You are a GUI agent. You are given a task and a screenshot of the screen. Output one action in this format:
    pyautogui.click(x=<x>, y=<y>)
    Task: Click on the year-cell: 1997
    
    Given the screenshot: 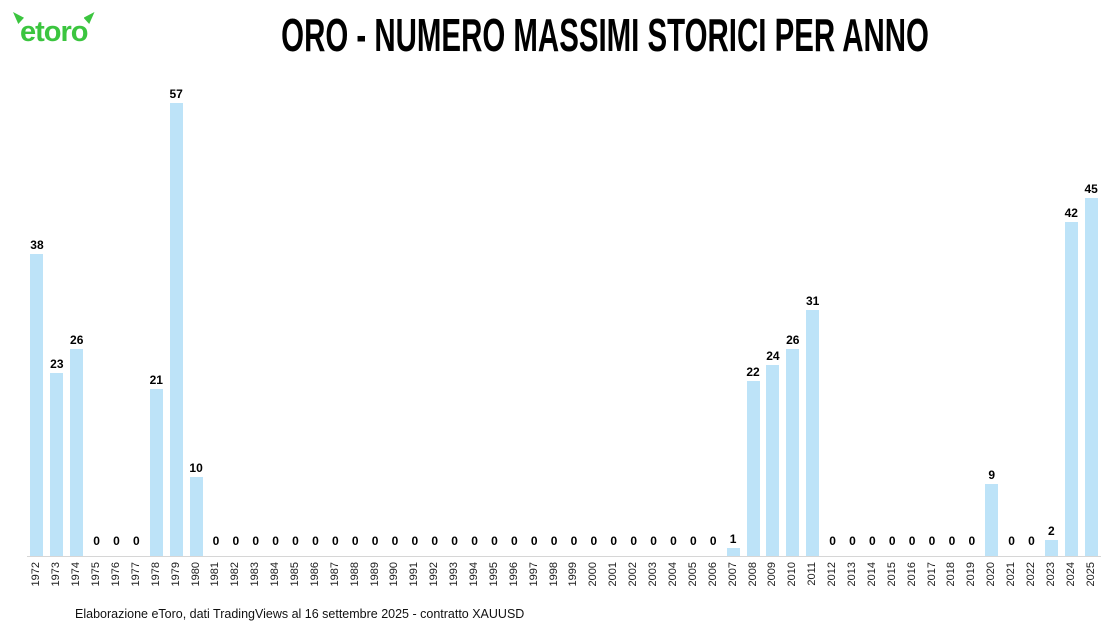 What is the action you would take?
    pyautogui.click(x=534, y=580)
    